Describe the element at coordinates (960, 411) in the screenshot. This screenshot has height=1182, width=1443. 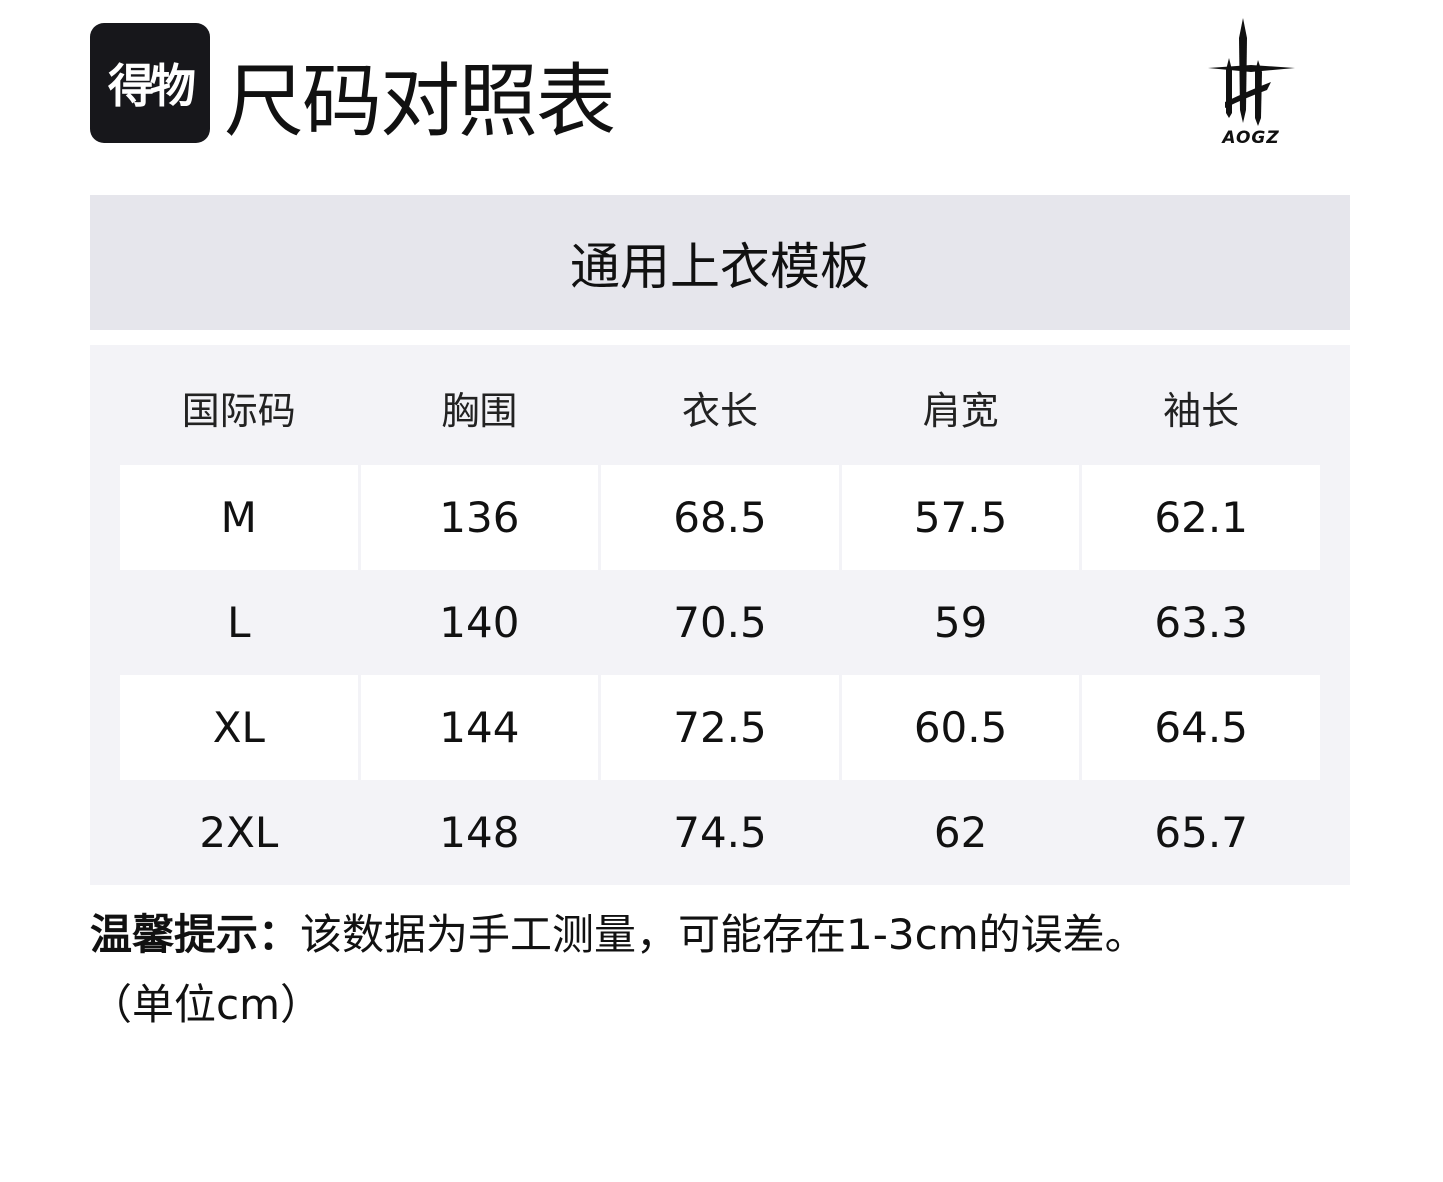
I see `column-header: 肩宽` at that location.